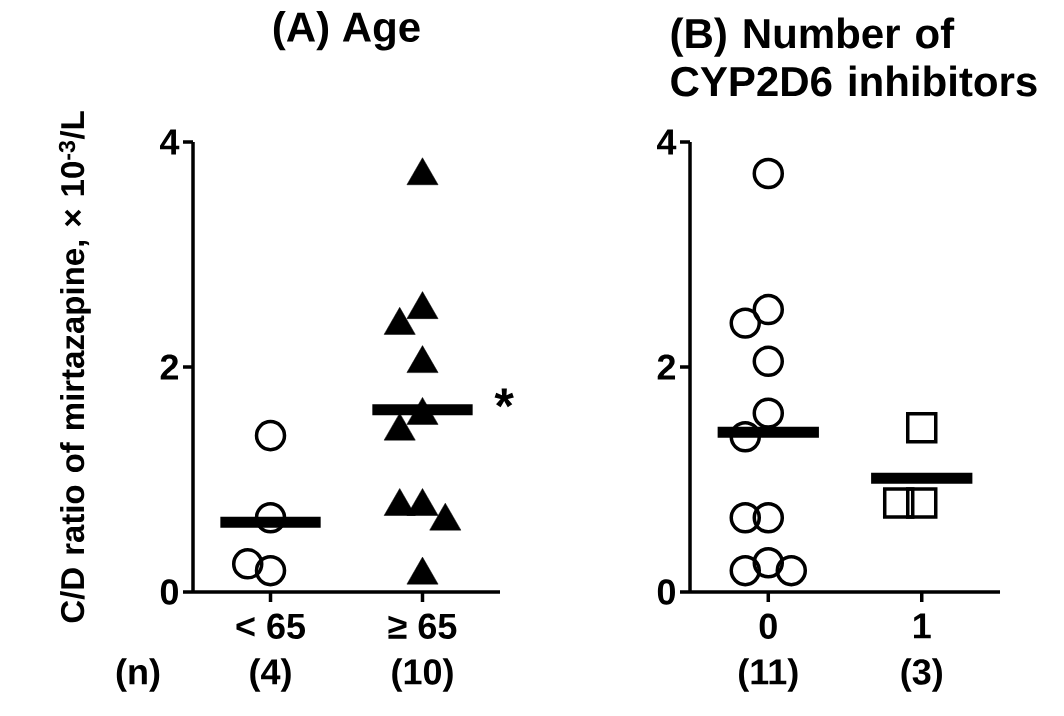  Describe the element at coordinates (768, 675) in the screenshot. I see `text: (11)` at that location.